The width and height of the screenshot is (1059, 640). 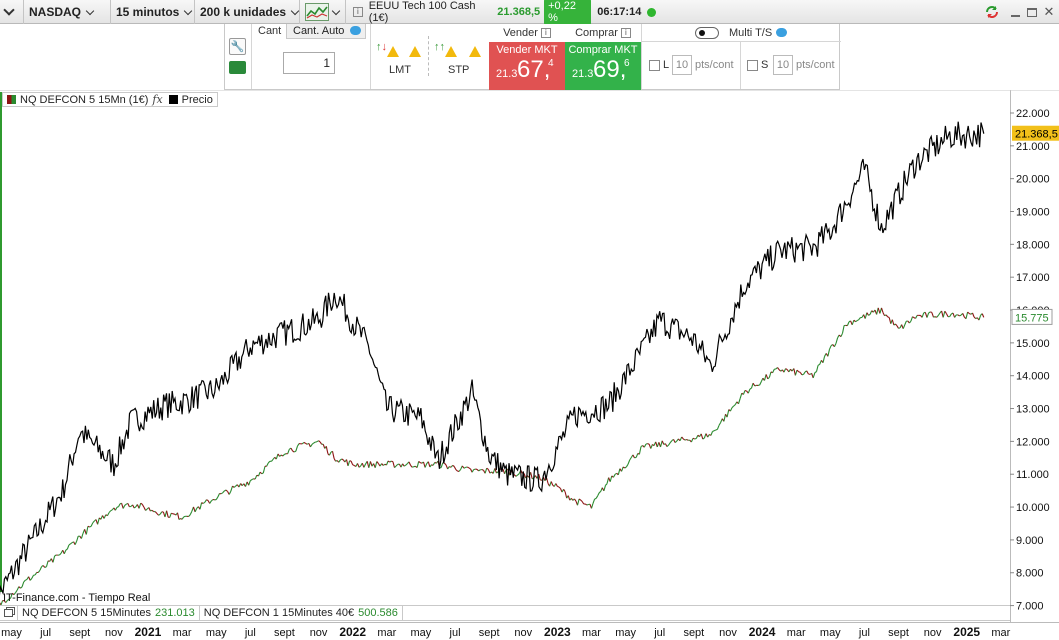 I want to click on stp-button: ↑↑ STP, so click(x=459, y=58).